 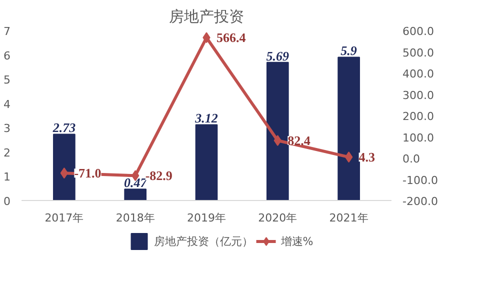 I want to click on data-label: 566.4, so click(x=231, y=38).